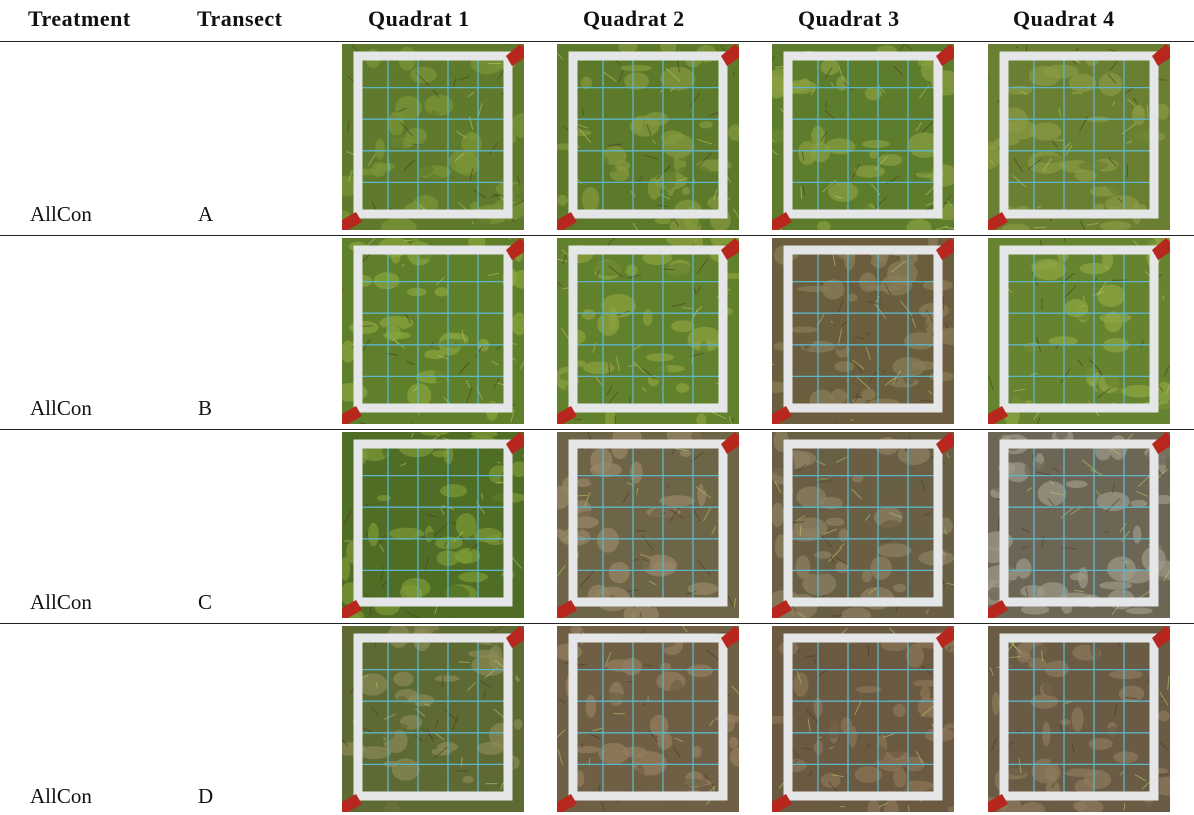 This screenshot has height=815, width=1194. What do you see at coordinates (206, 214) in the screenshot?
I see `transect-cell: A` at bounding box center [206, 214].